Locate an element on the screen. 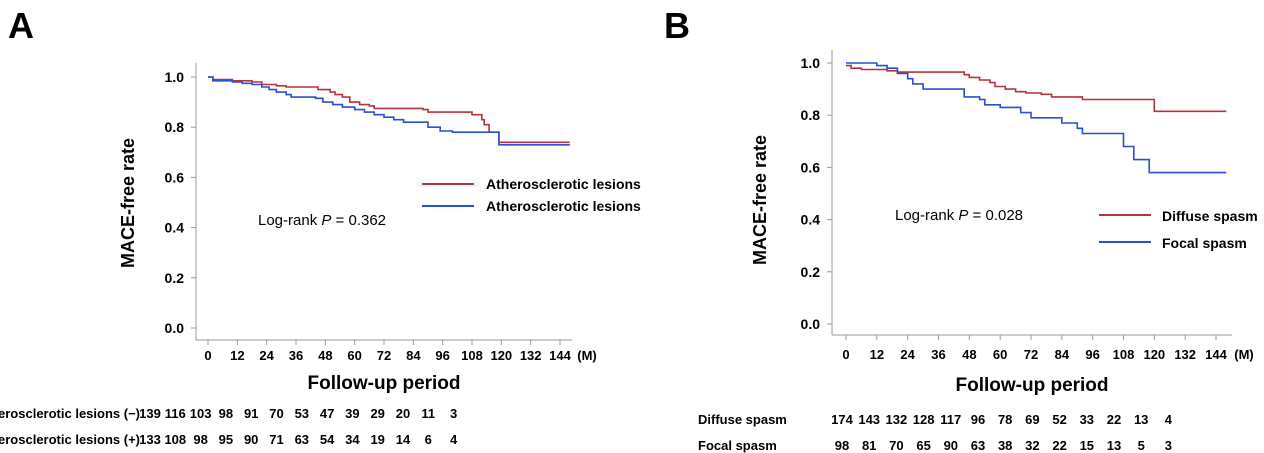 This screenshot has width=1264, height=453. risk-count: 81 is located at coordinates (869, 445).